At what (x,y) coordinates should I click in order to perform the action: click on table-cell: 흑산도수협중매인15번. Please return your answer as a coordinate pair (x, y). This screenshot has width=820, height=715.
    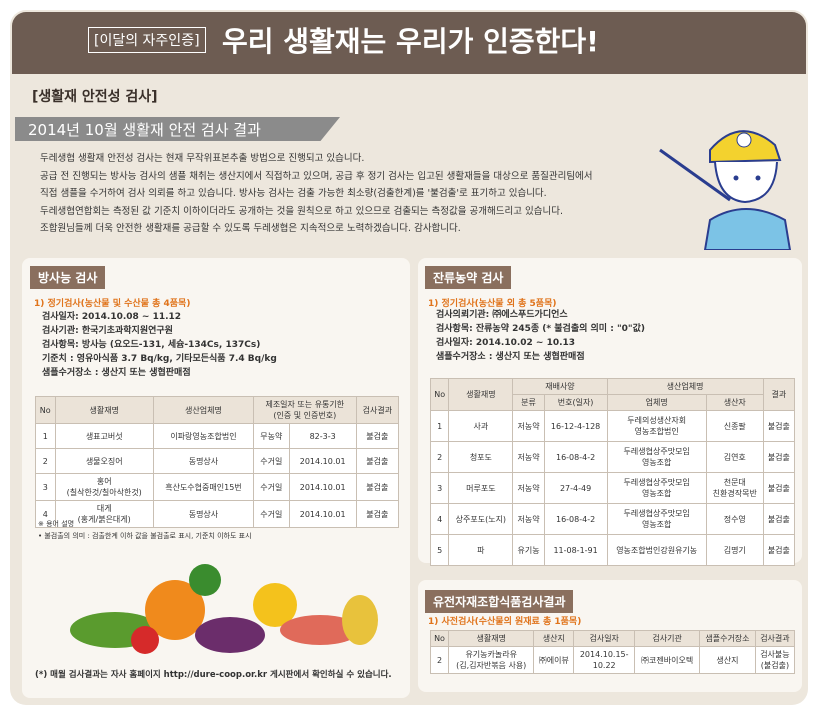
    Looking at the image, I should click on (203, 487).